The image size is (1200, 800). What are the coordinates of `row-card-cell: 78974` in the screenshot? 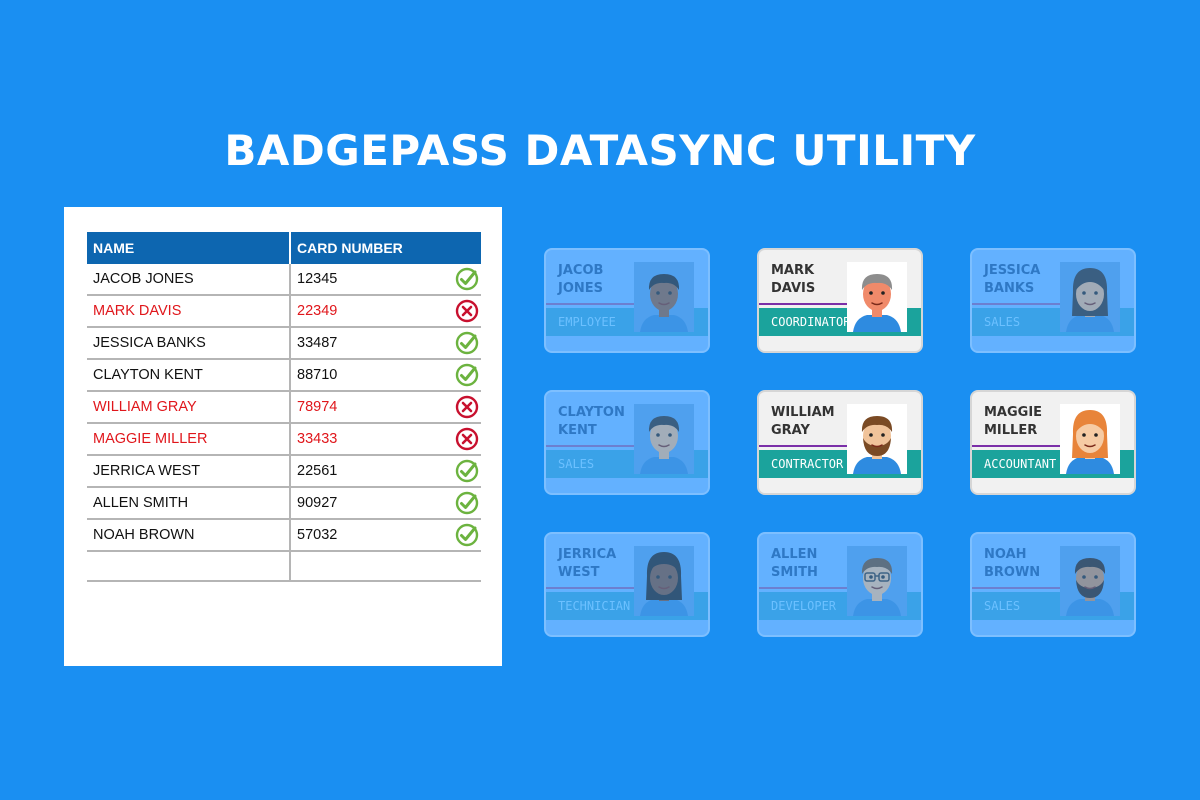 It's located at (385, 407).